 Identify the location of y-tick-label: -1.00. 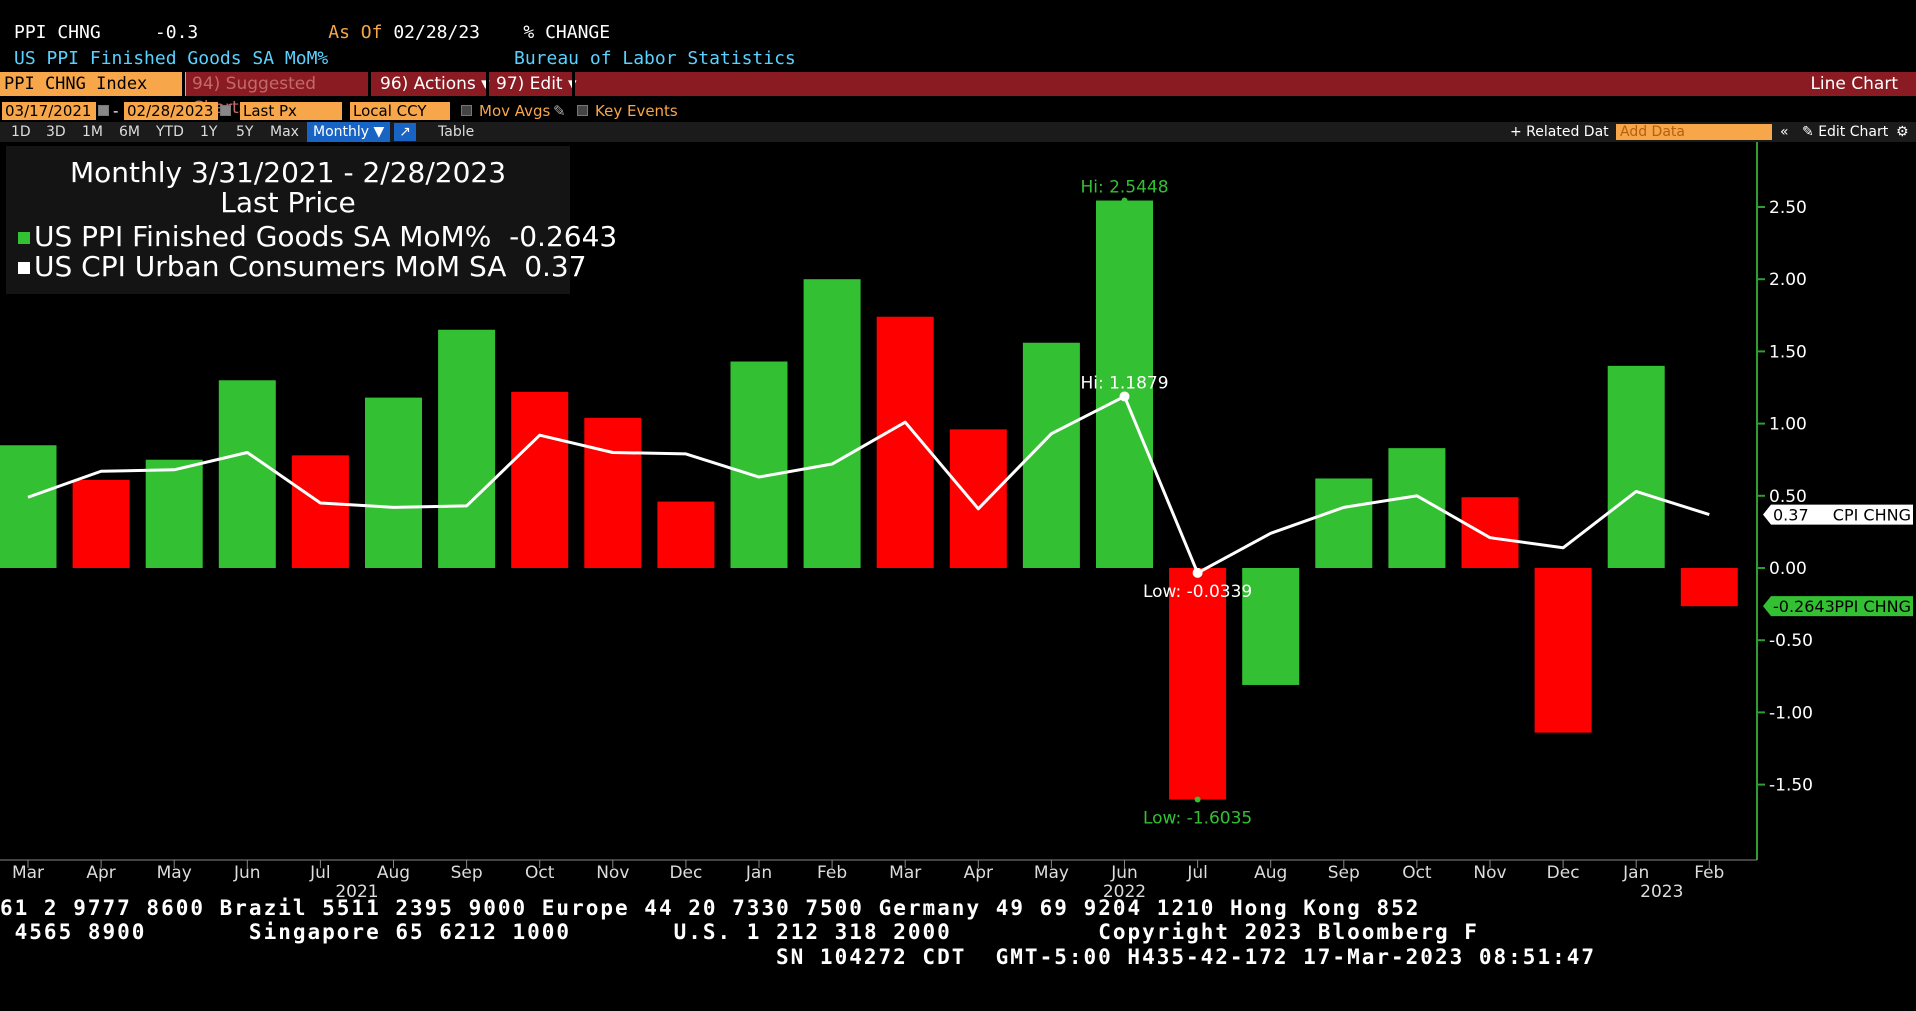
(1791, 713).